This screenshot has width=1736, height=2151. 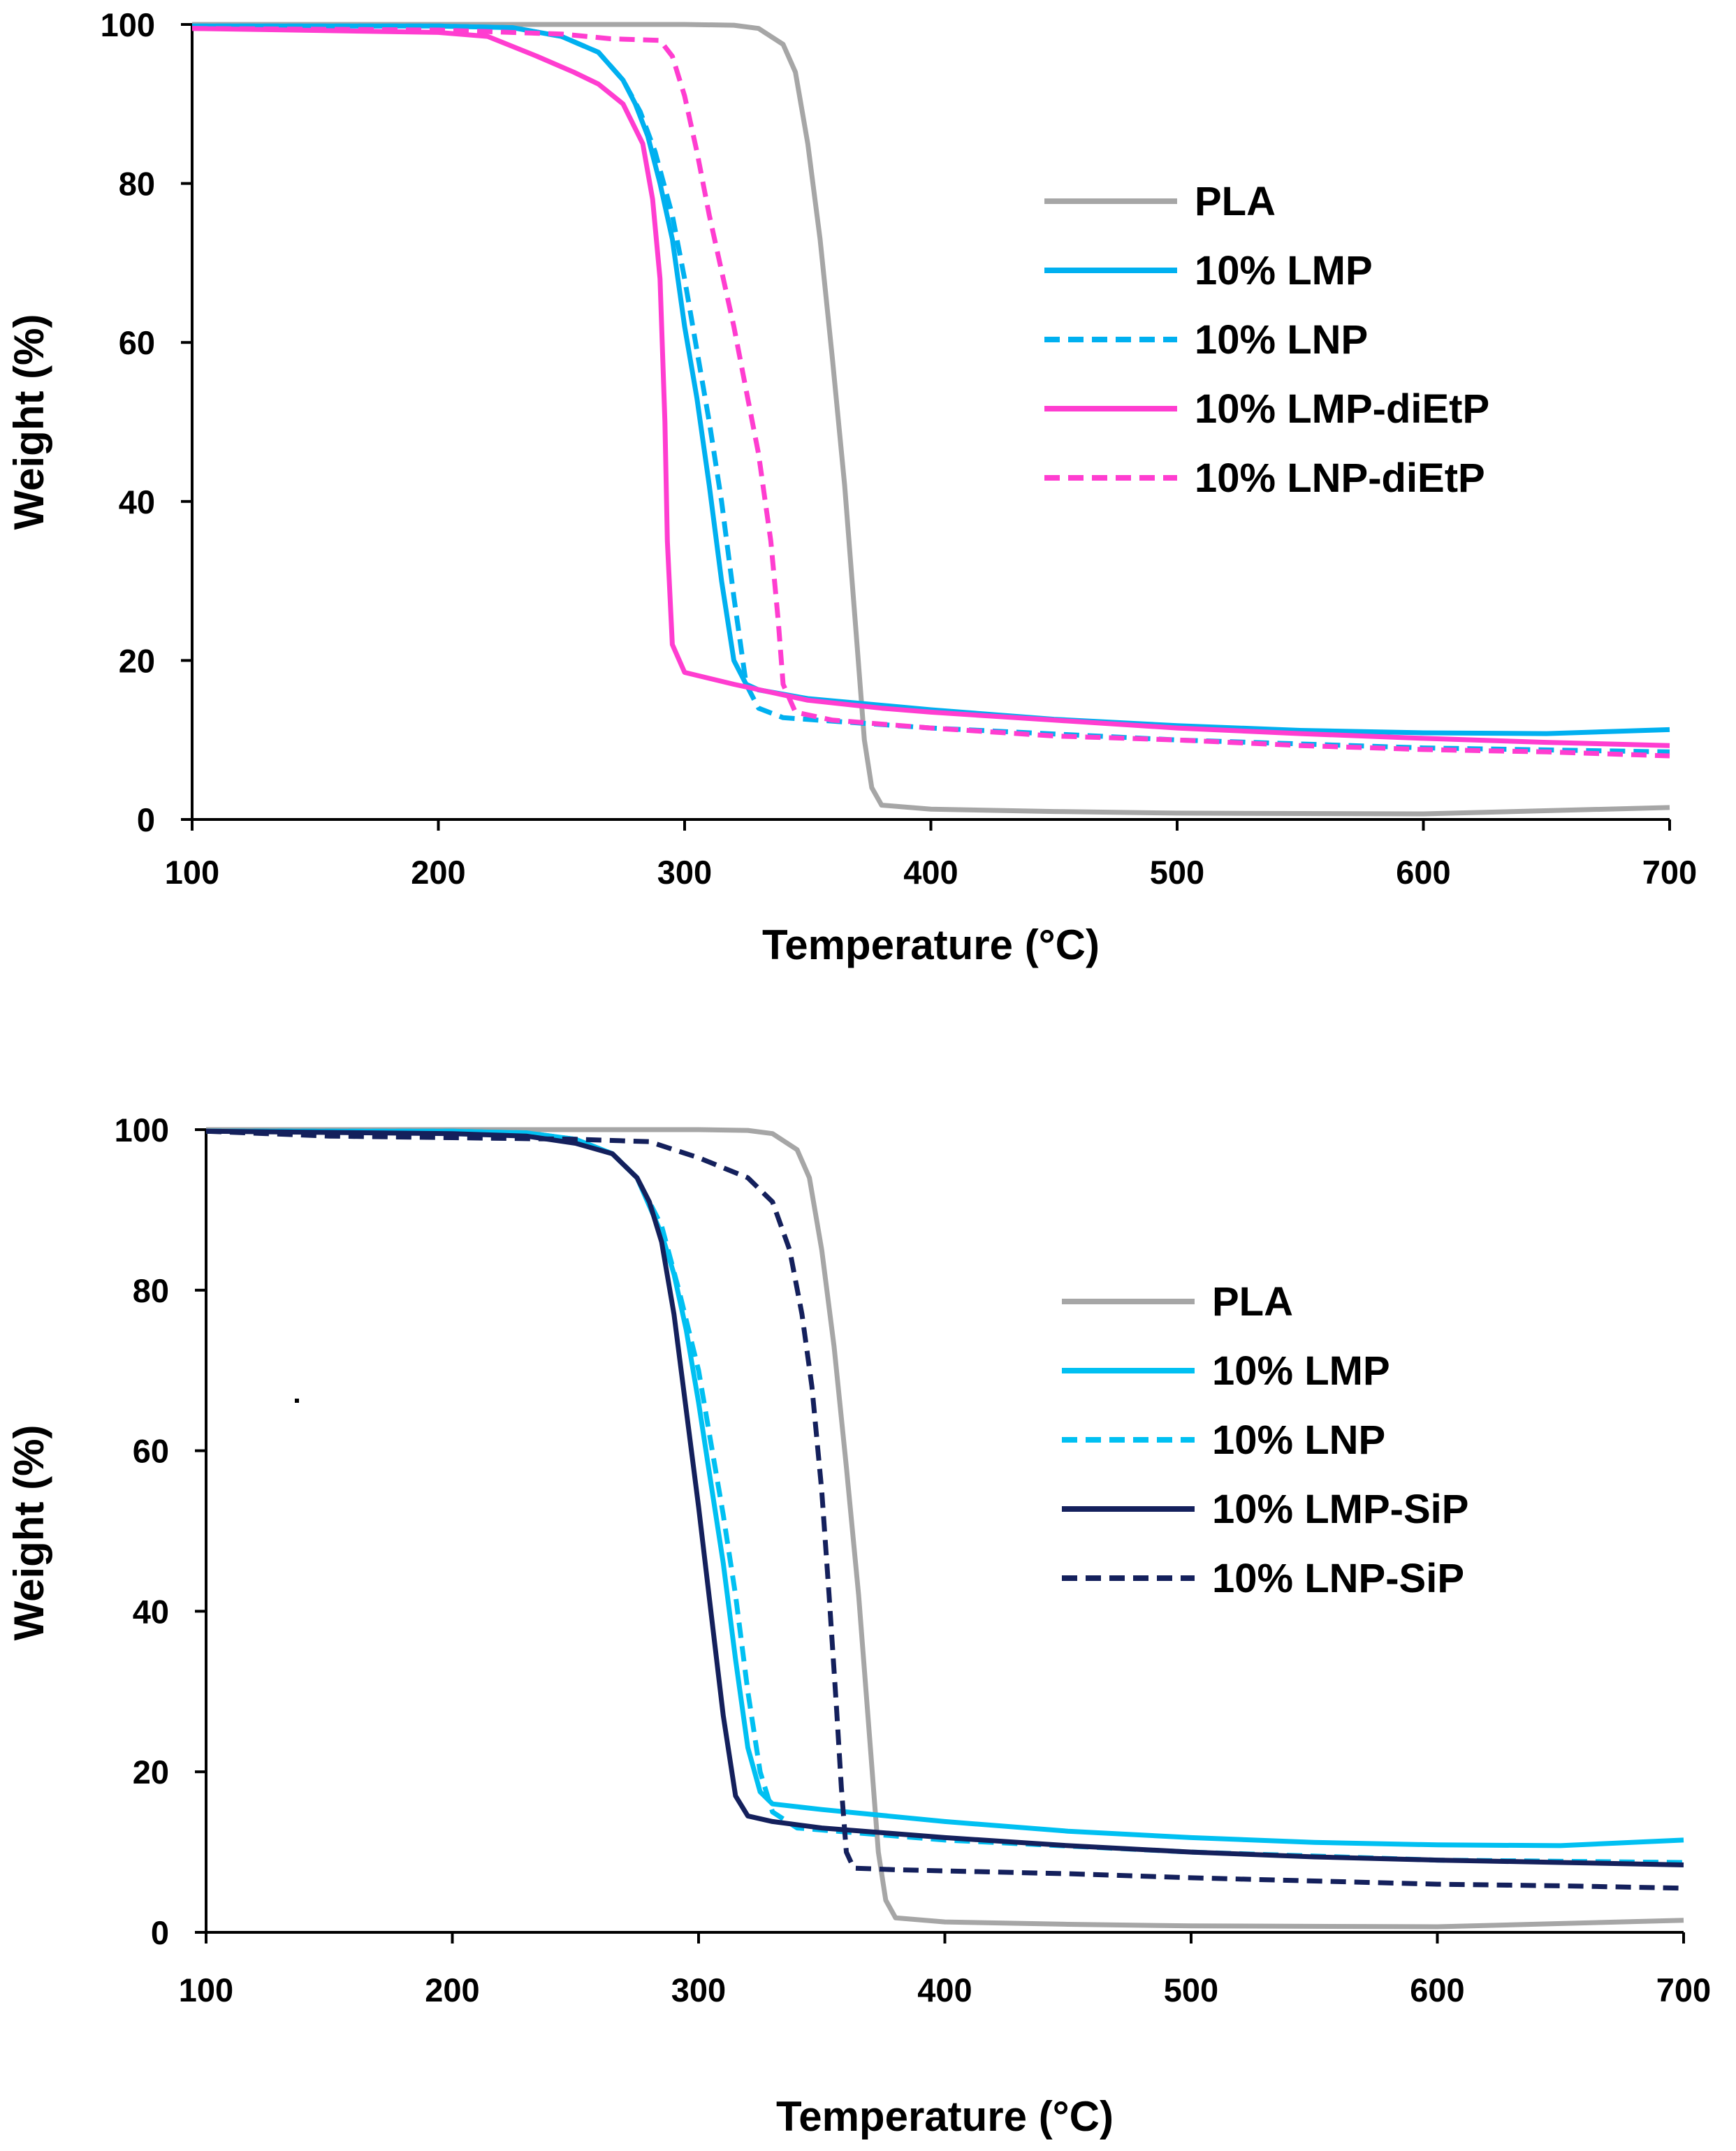 I want to click on legend: PLA 10% LMP 10% LNP 10% LMP-SiP 10% LNP-SiP, so click(x=1265, y=1440).